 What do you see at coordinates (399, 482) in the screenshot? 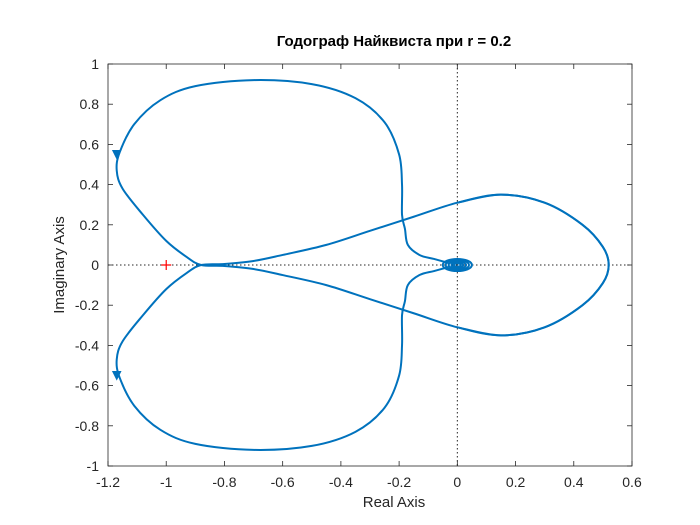
I see `x-tick-label: -0.2` at bounding box center [399, 482].